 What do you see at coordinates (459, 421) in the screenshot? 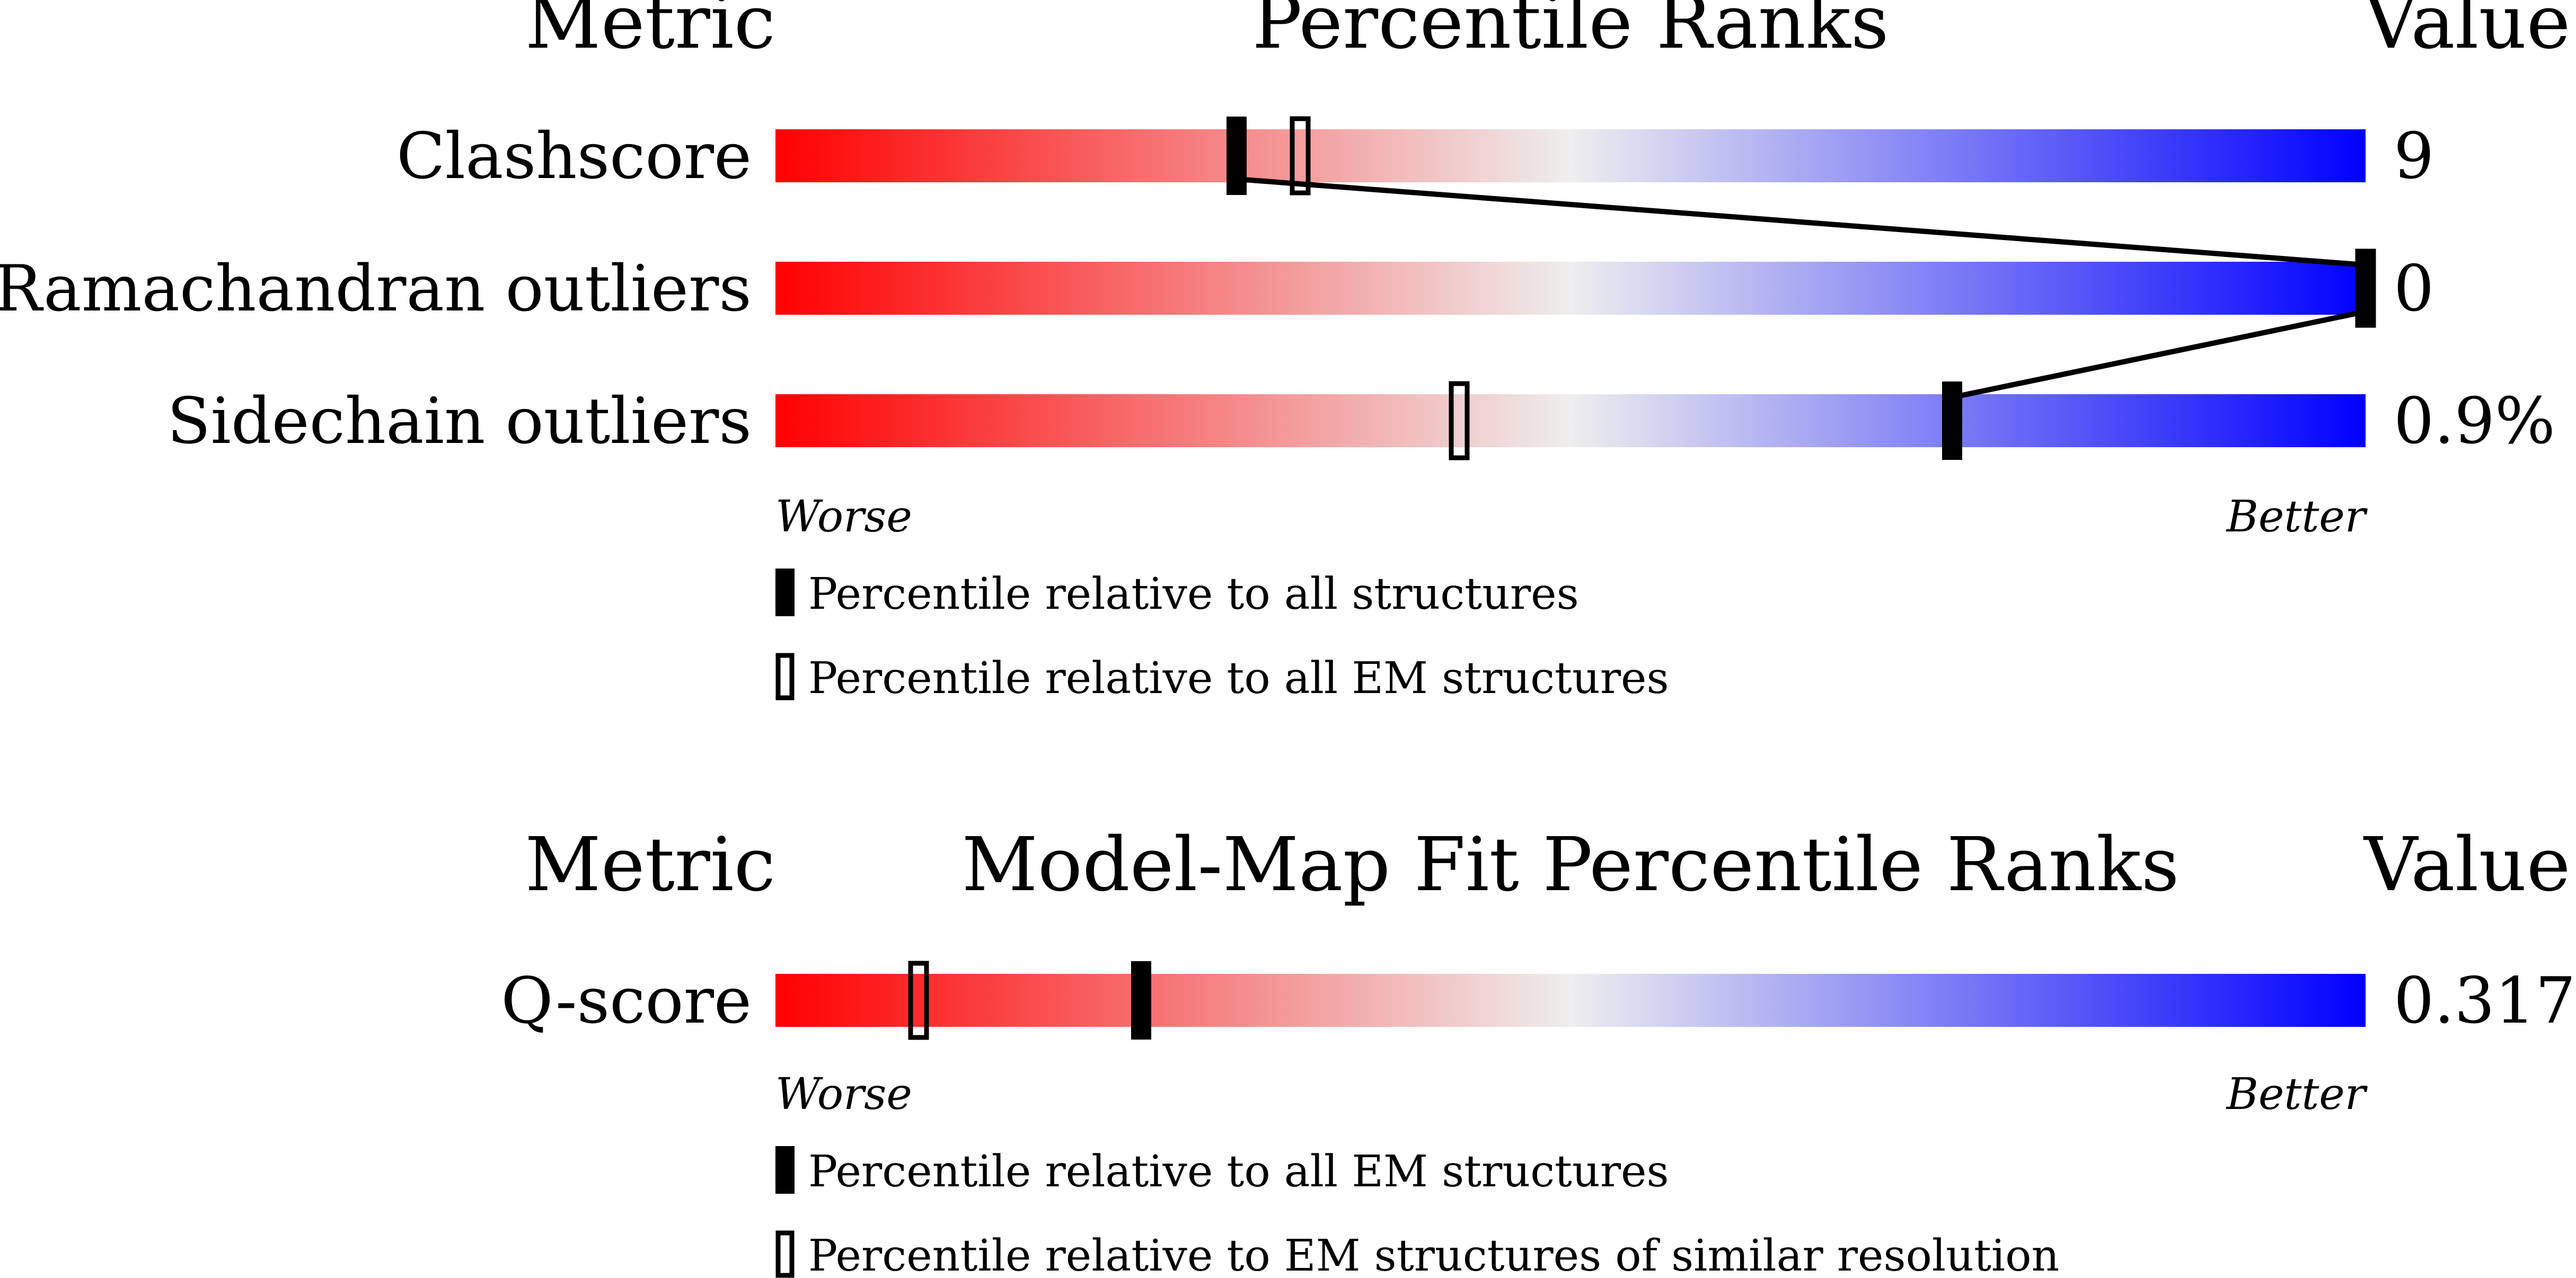
I see `metric-label: Sidechain outliers` at bounding box center [459, 421].